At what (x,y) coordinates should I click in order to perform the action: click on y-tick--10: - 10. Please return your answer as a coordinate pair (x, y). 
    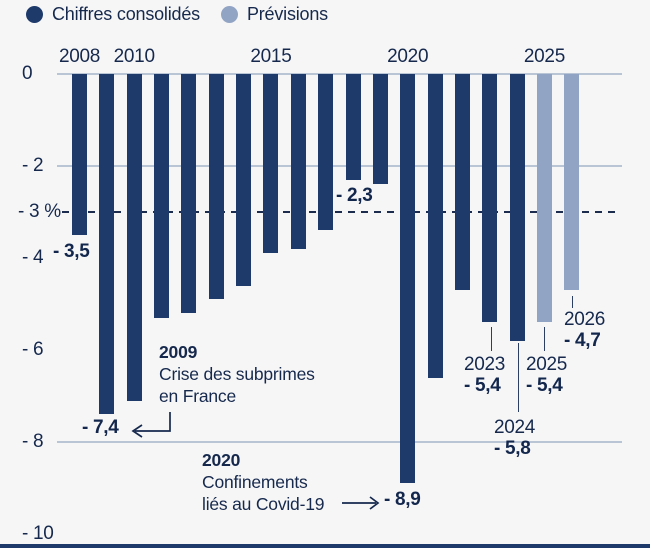
    Looking at the image, I should click on (38, 533).